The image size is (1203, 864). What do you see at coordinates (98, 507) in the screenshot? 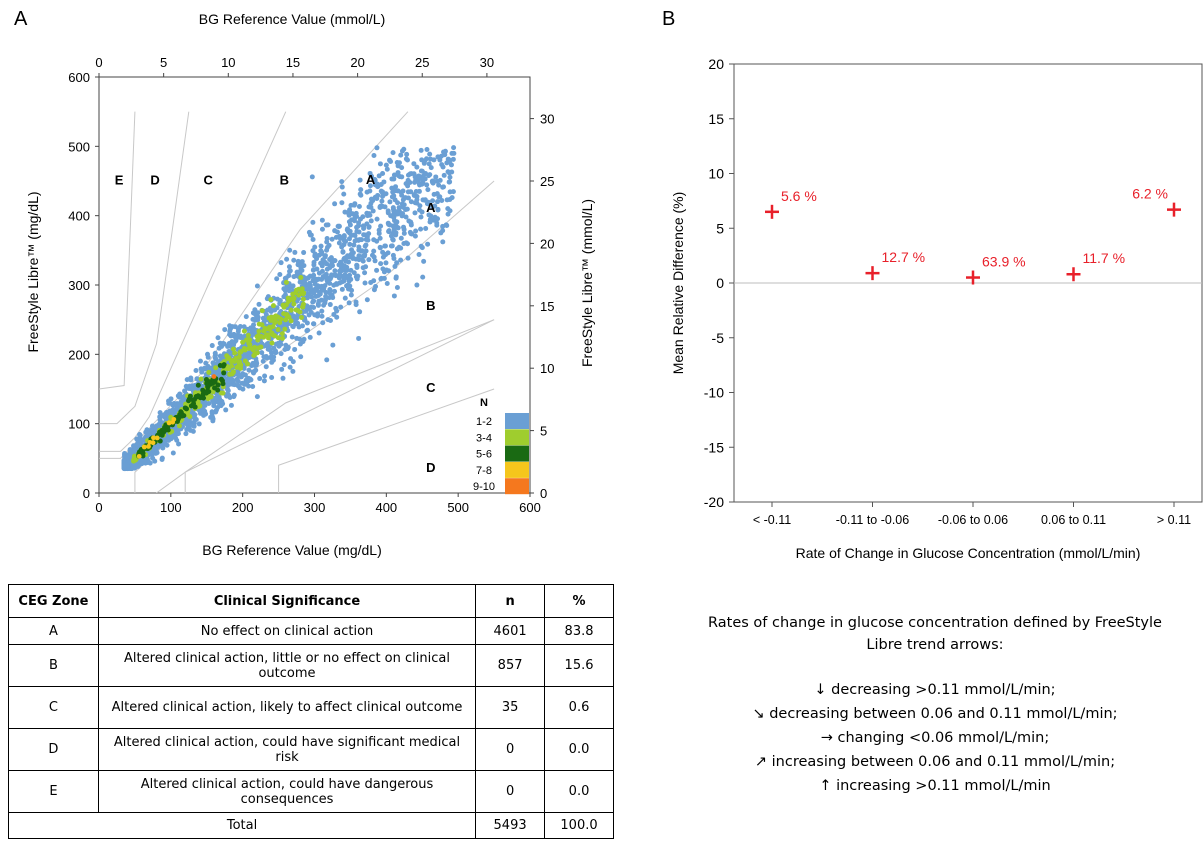
I see `x-tick-label: 0` at bounding box center [98, 507].